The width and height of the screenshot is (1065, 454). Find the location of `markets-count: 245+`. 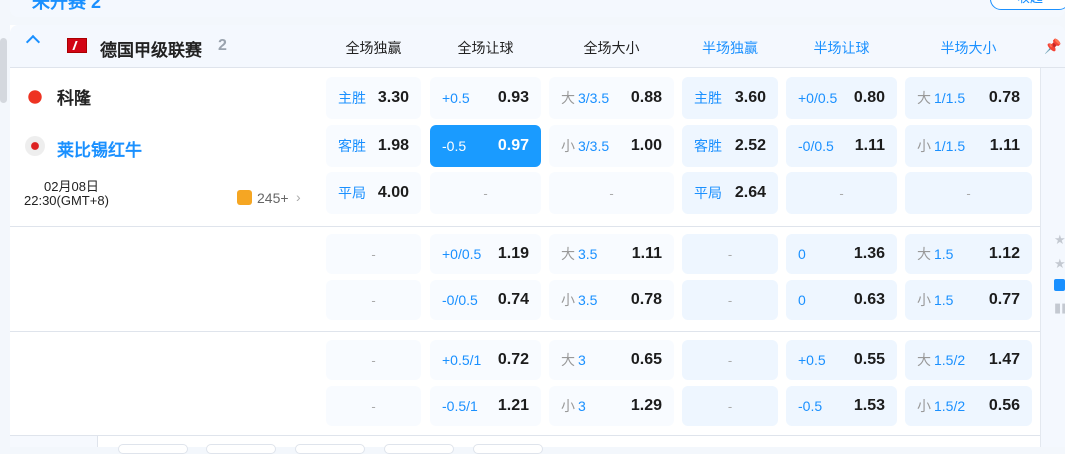

markets-count: 245+ is located at coordinates (273, 198).